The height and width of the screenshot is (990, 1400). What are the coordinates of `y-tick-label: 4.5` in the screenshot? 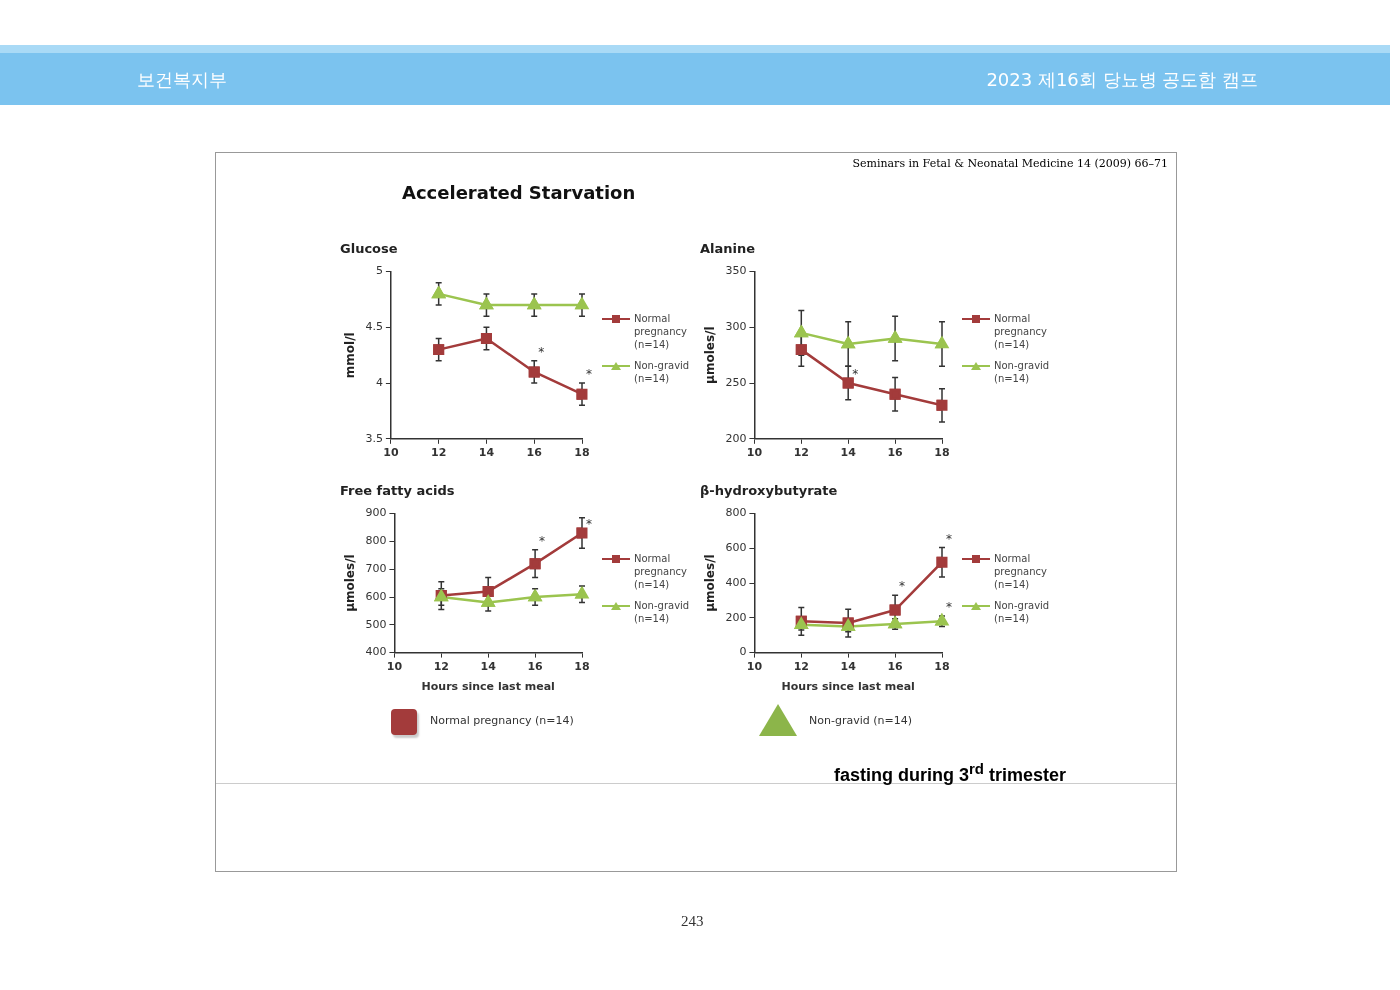 It's located at (374, 327).